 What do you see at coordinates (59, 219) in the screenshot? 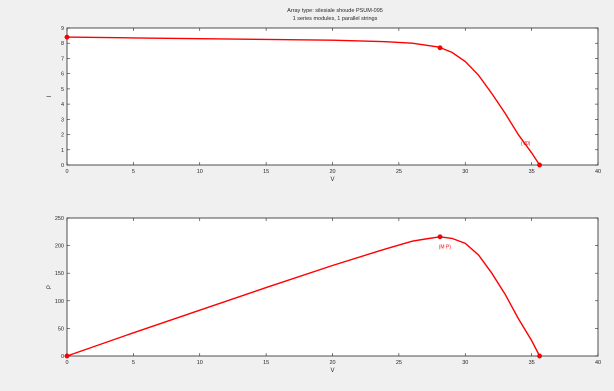
I see `pv-y-tick-label: 250` at bounding box center [59, 219].